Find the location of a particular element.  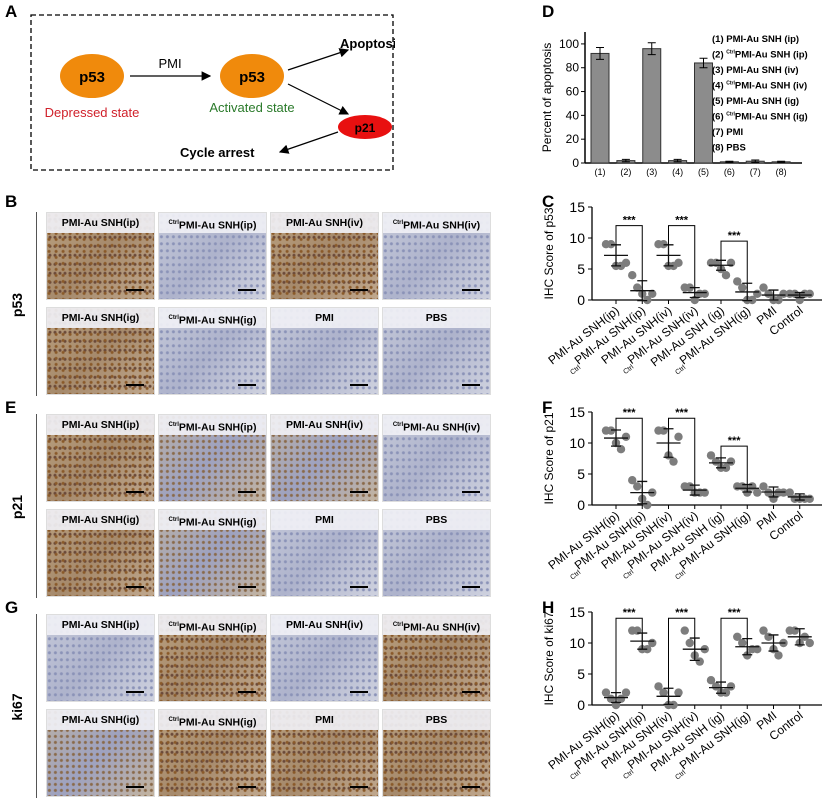

micrograph-ki67-2: CtrlPMI-Au SNH(ip) is located at coordinates (212, 658).